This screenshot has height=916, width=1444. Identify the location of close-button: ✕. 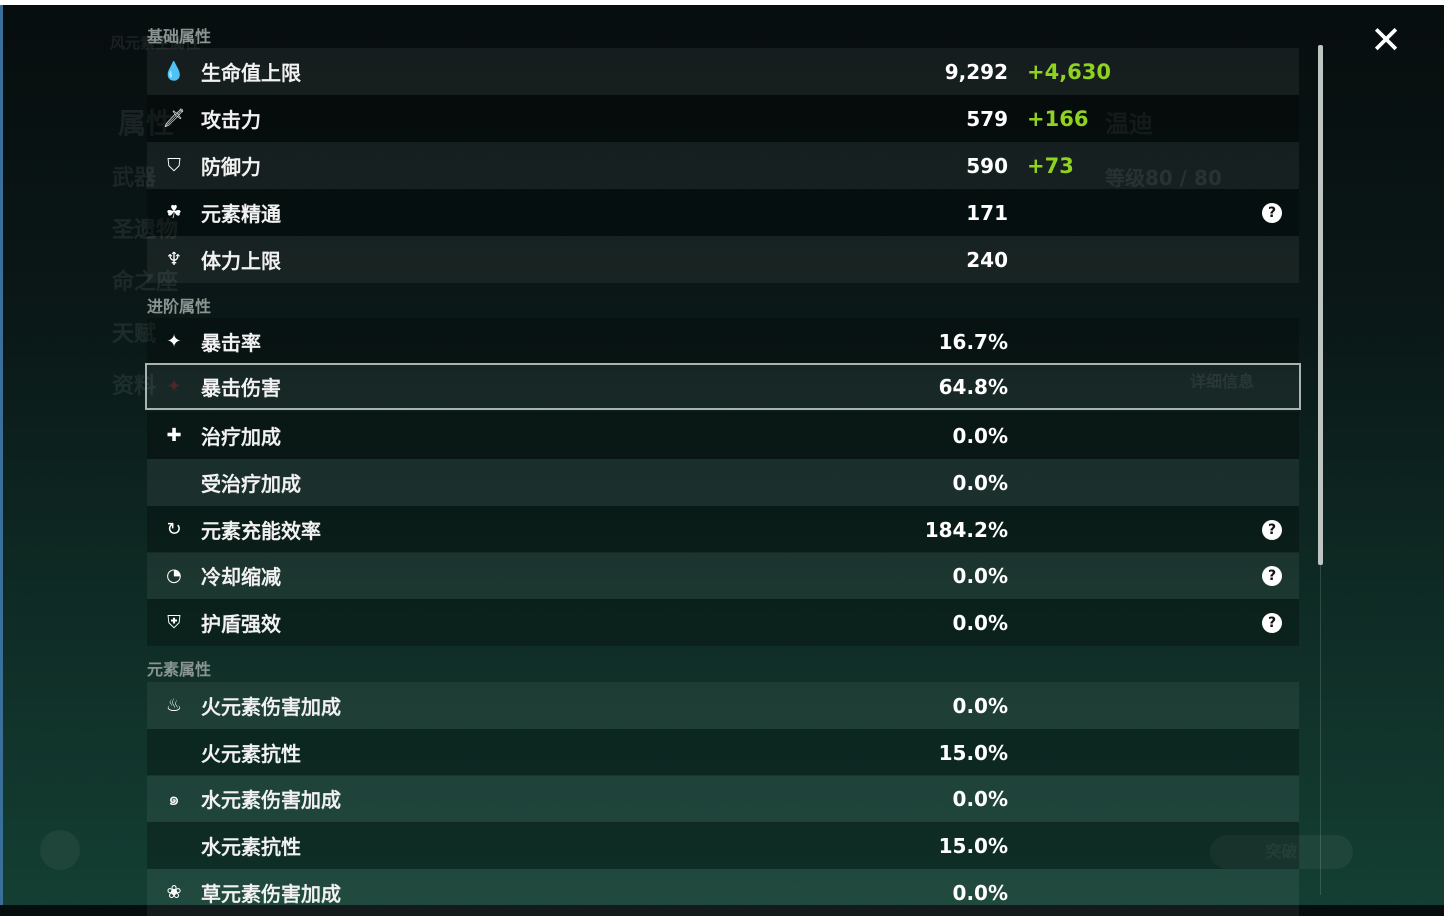
(1386, 40).